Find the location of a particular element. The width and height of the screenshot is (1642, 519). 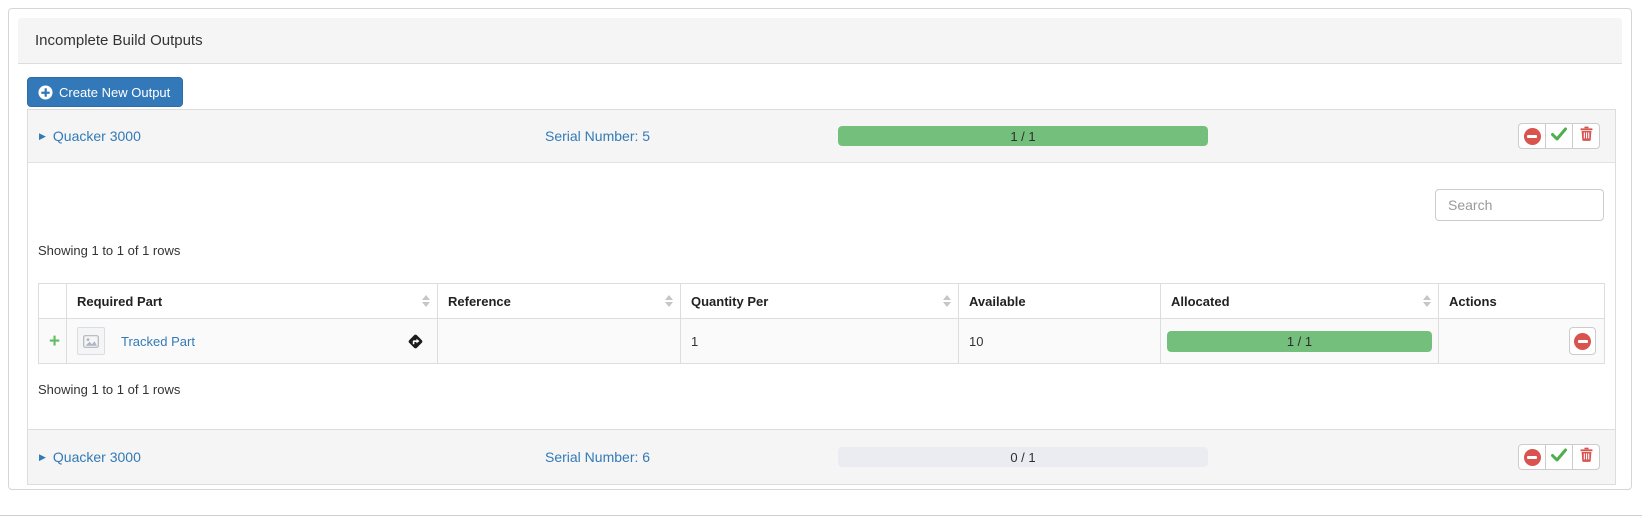

expand-plus-icon: + is located at coordinates (55, 341).